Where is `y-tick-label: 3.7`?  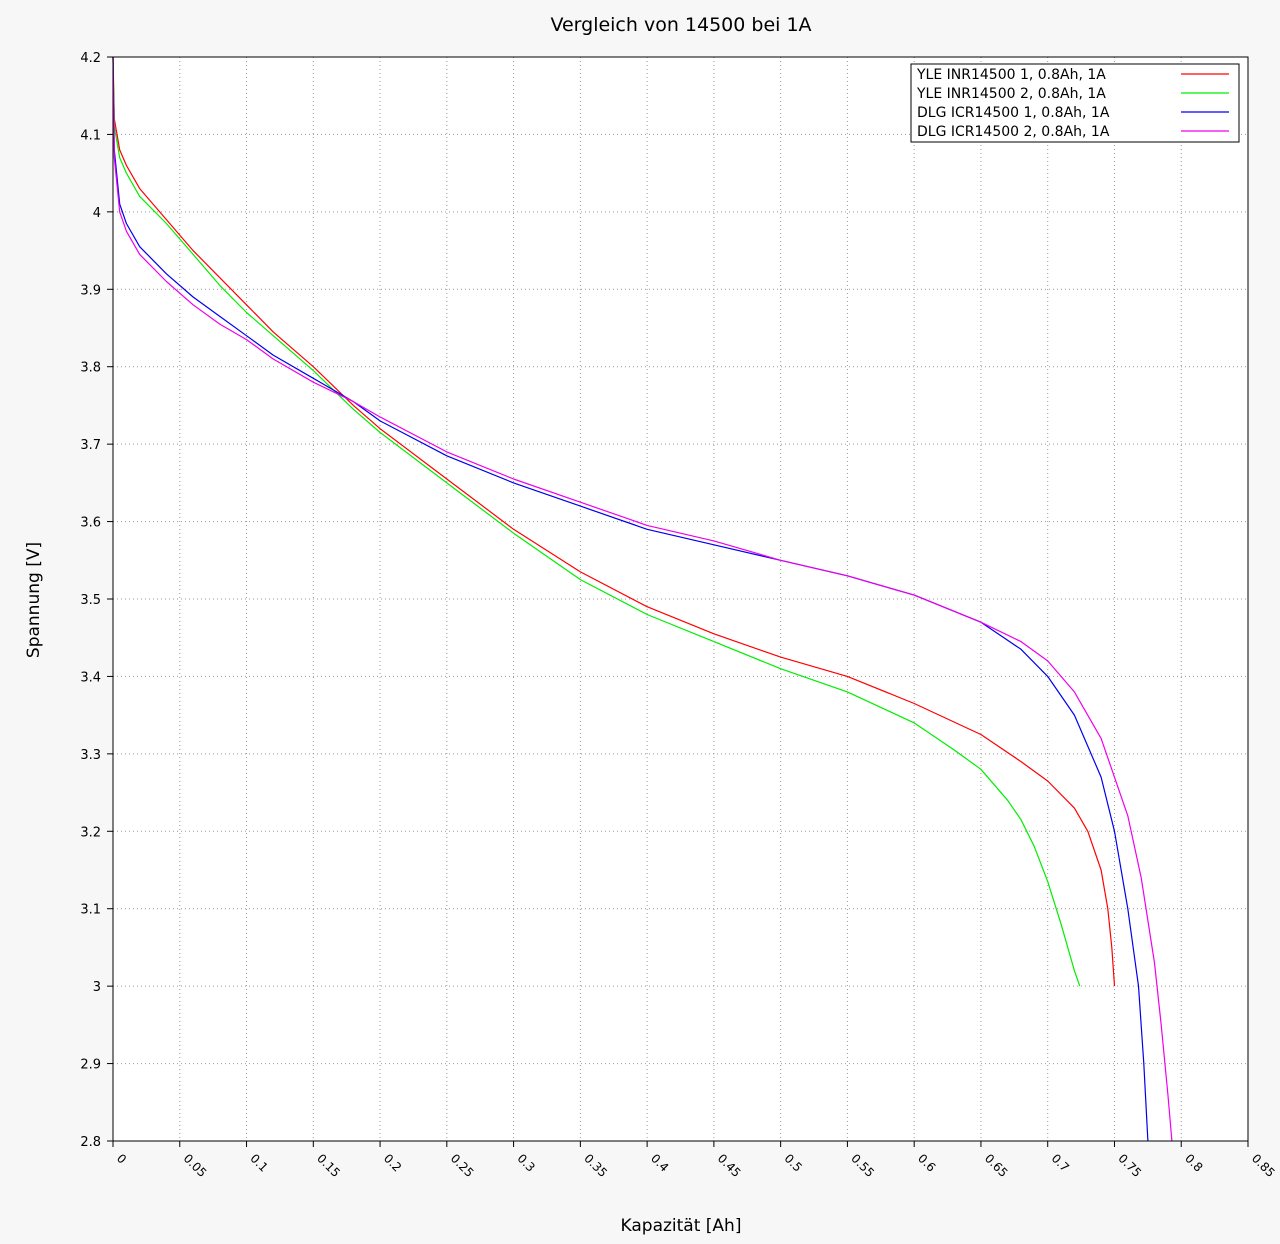 y-tick-label: 3.7 is located at coordinates (90, 445).